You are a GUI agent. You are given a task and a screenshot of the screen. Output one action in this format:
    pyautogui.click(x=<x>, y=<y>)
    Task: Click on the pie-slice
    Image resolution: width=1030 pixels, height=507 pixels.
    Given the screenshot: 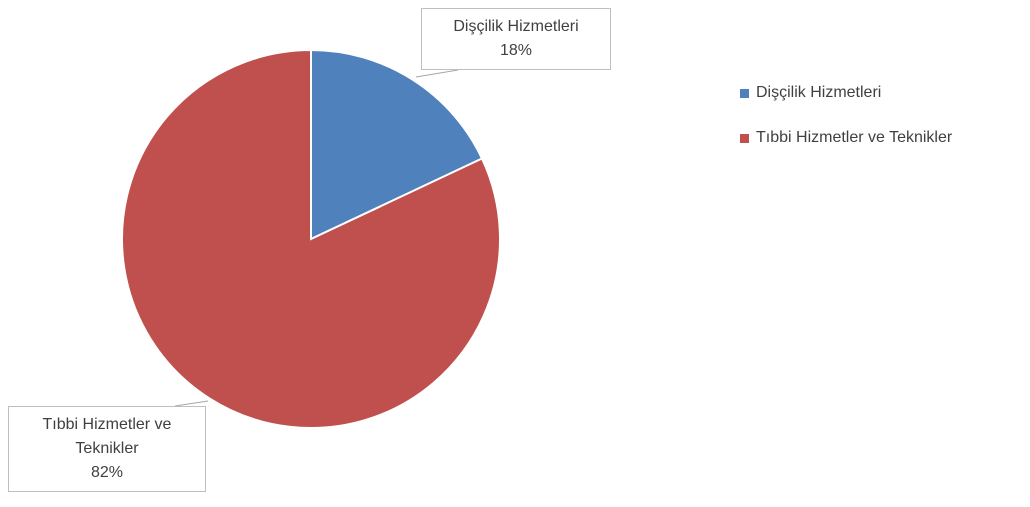 What is the action you would take?
    pyautogui.click(x=397, y=144)
    